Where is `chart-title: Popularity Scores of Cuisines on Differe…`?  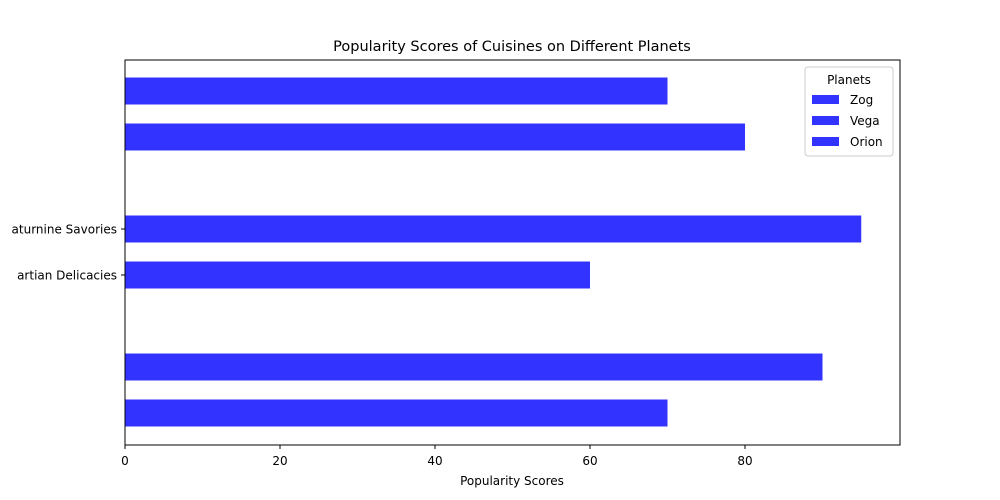 chart-title: Popularity Scores of Cuisines on Differe… is located at coordinates (512, 47).